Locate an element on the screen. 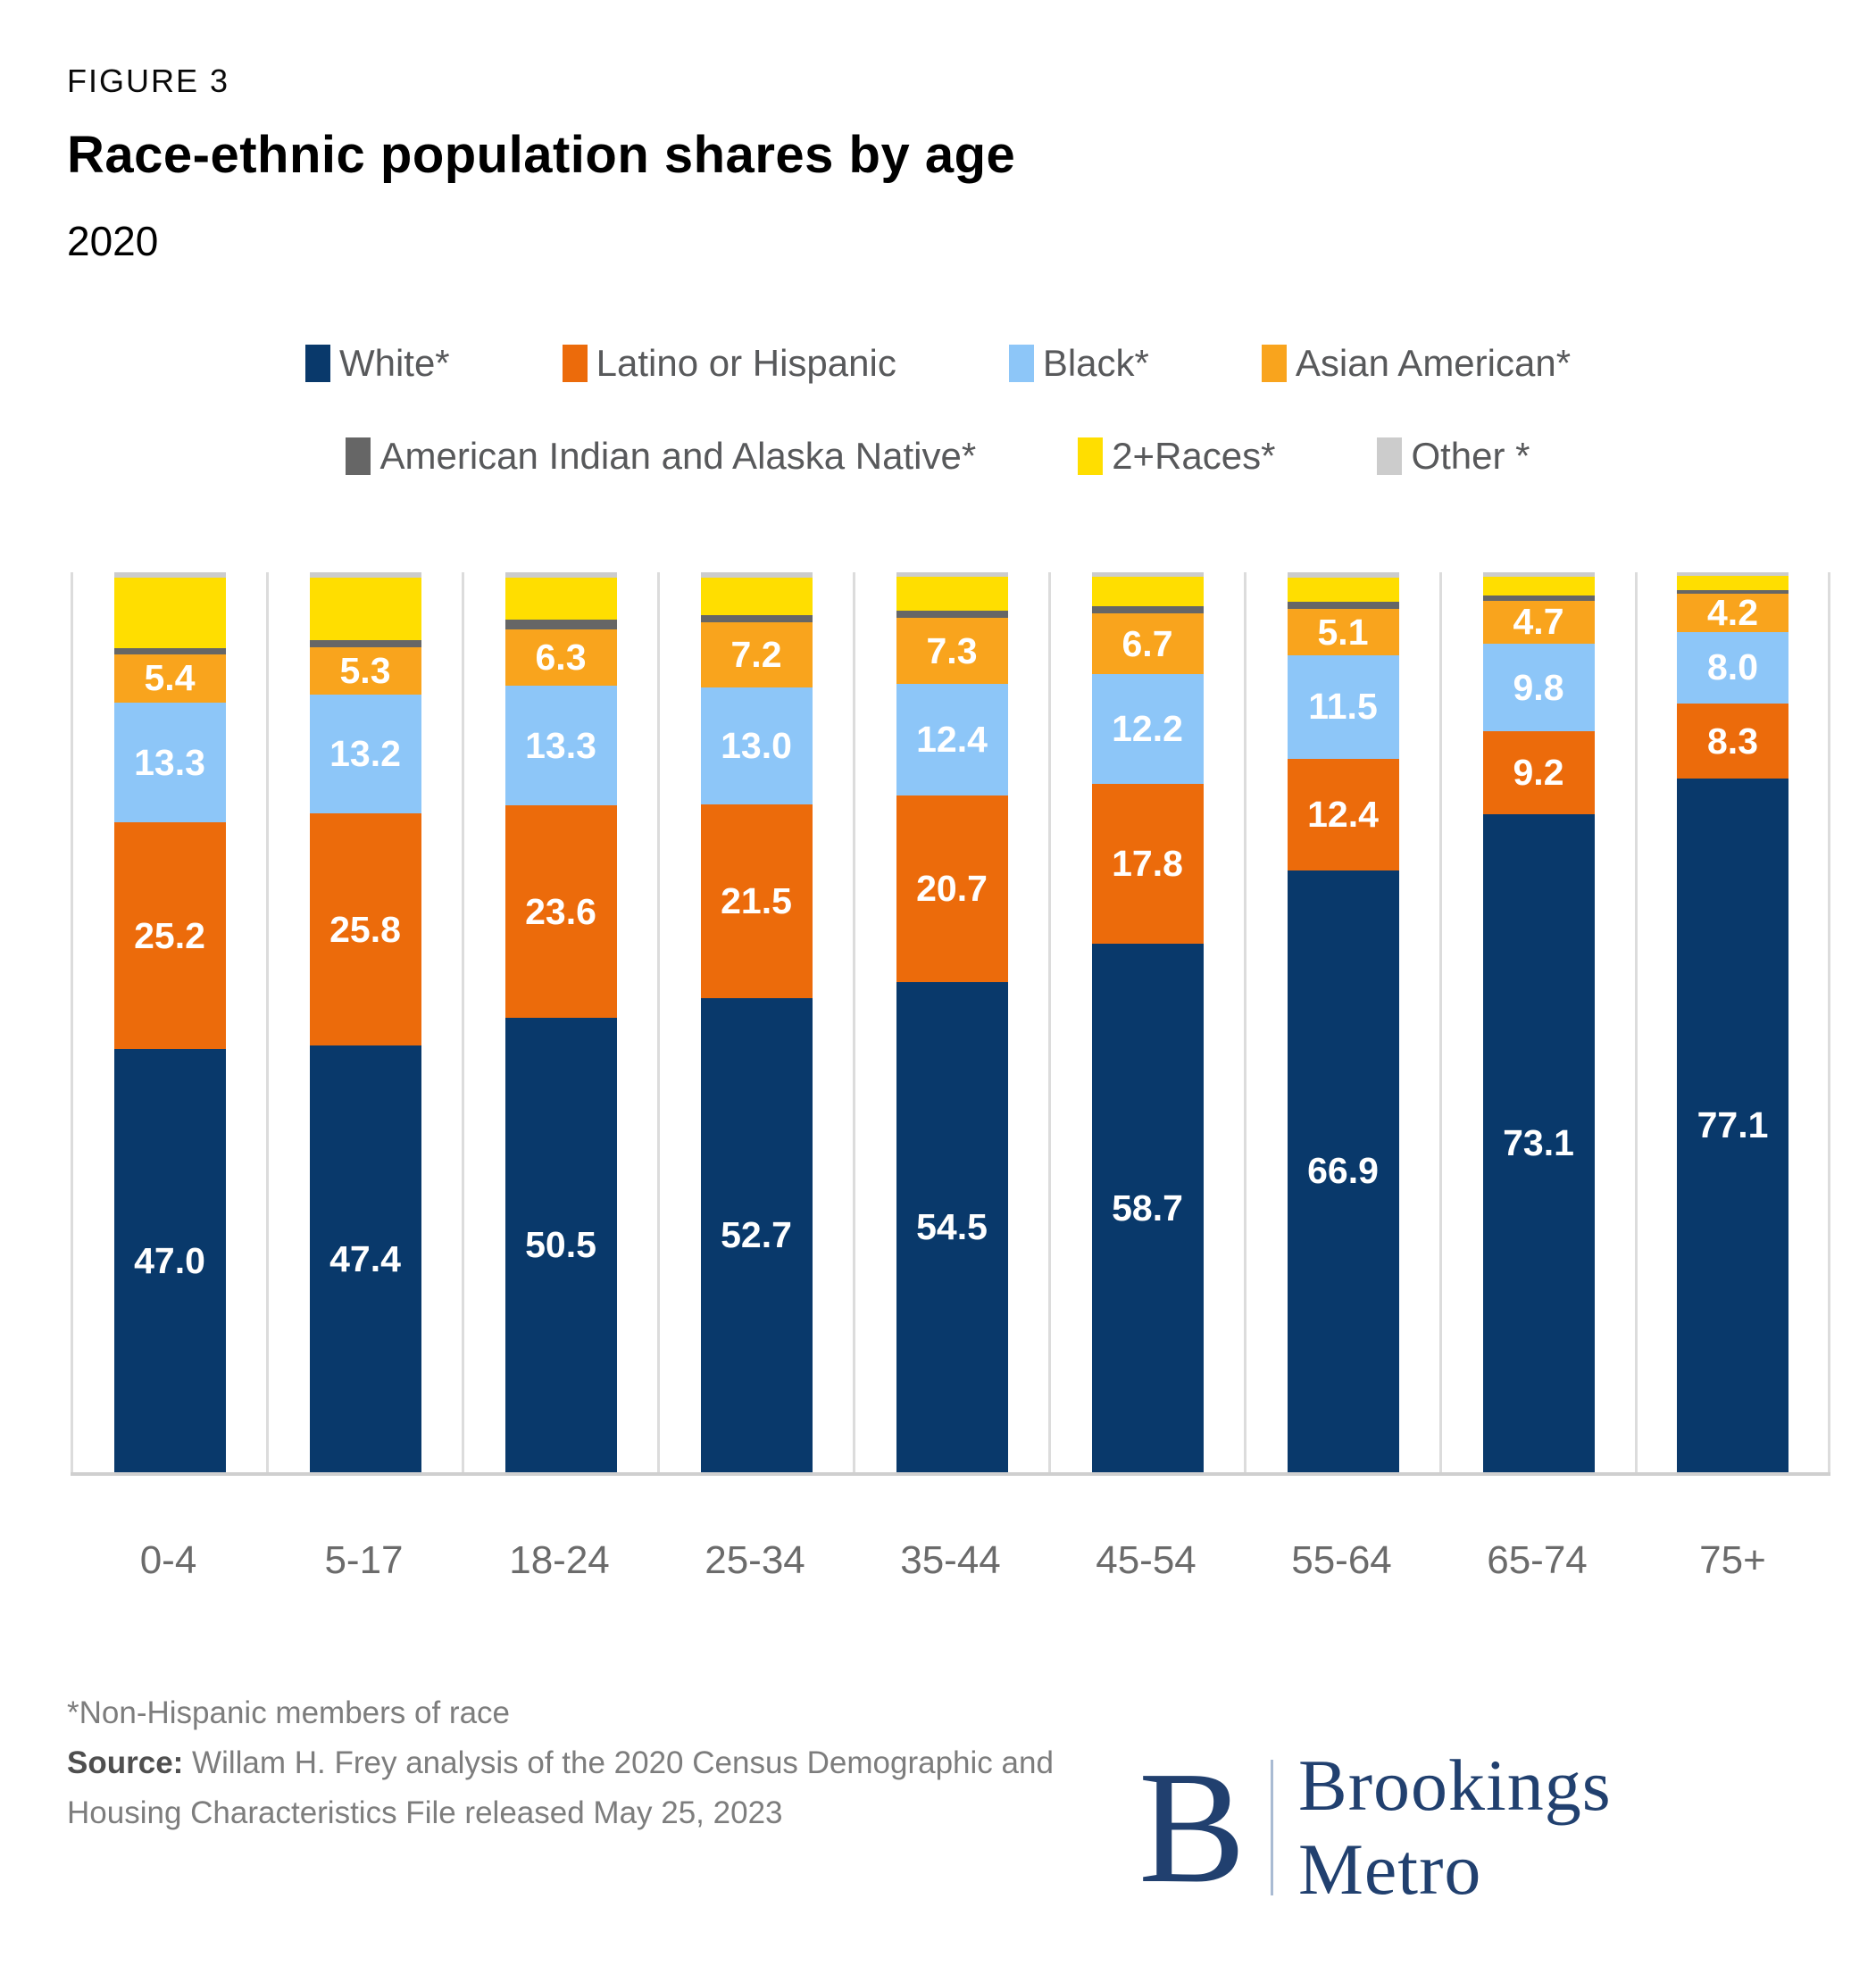  stacked-bar-75plus: 4.2 8.0 8.3 77.1 is located at coordinates (1732, 1022).